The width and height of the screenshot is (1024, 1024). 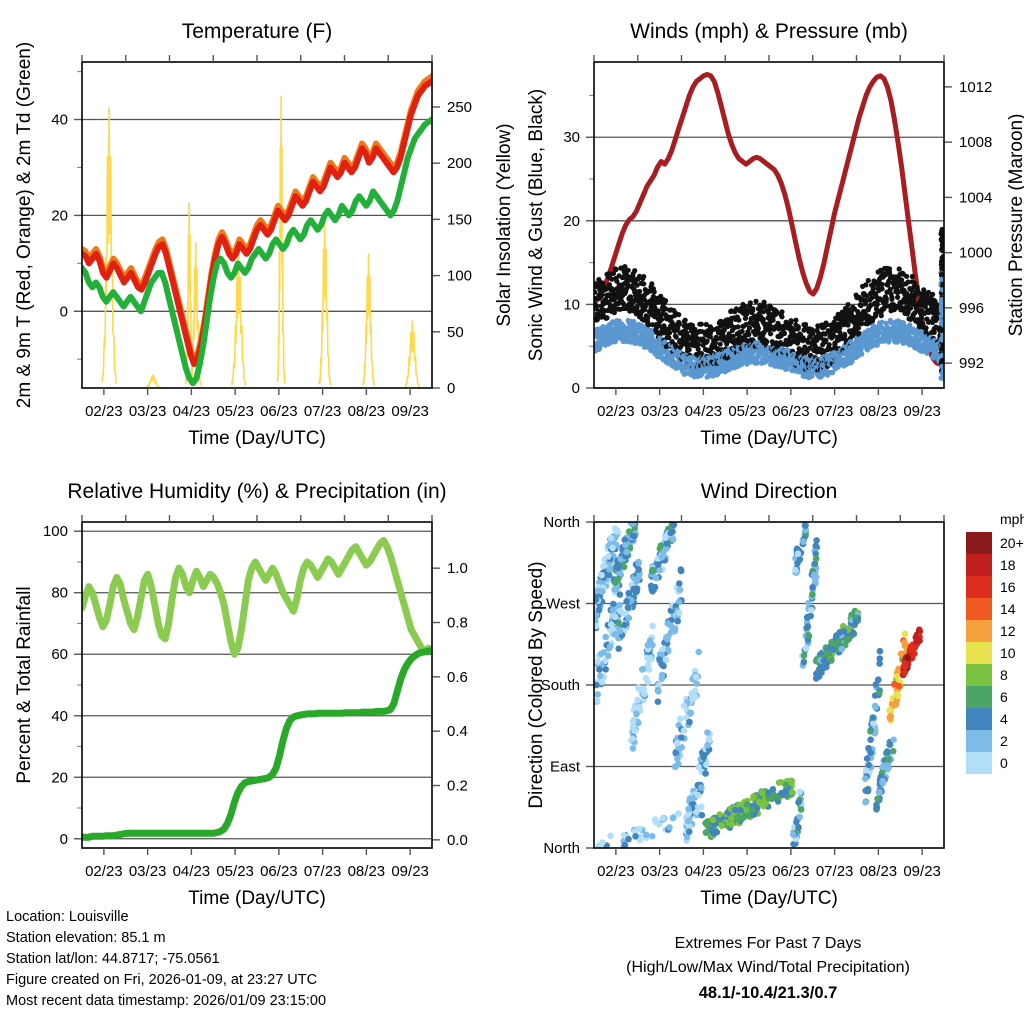 I want to click on svg-text: 20+, so click(x=1012, y=543).